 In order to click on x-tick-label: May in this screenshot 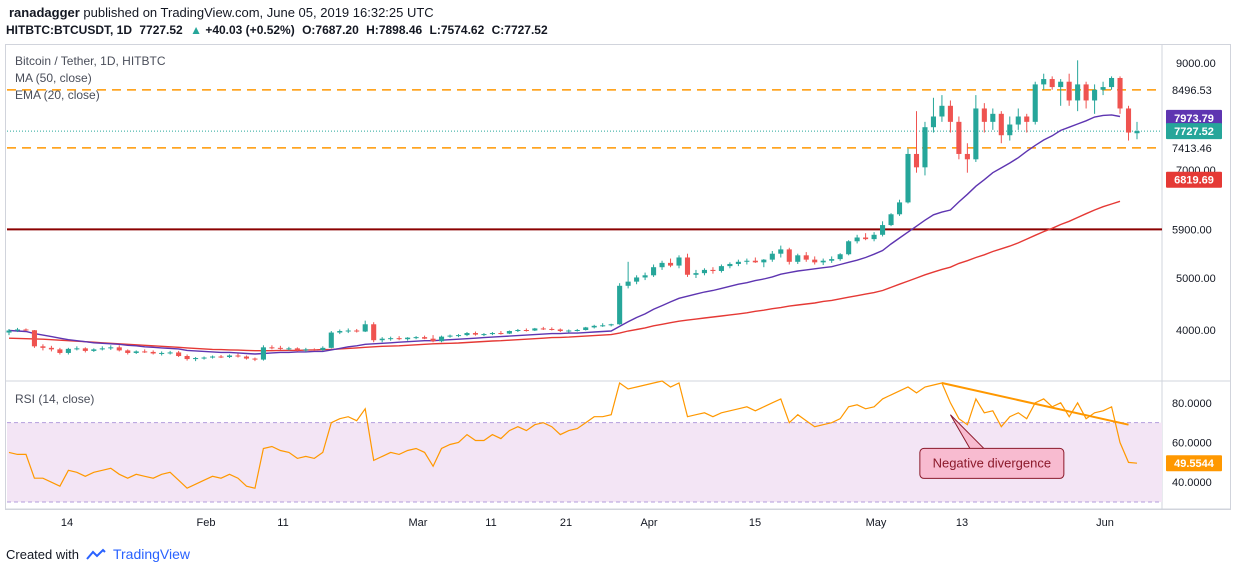, I will do `click(876, 523)`.